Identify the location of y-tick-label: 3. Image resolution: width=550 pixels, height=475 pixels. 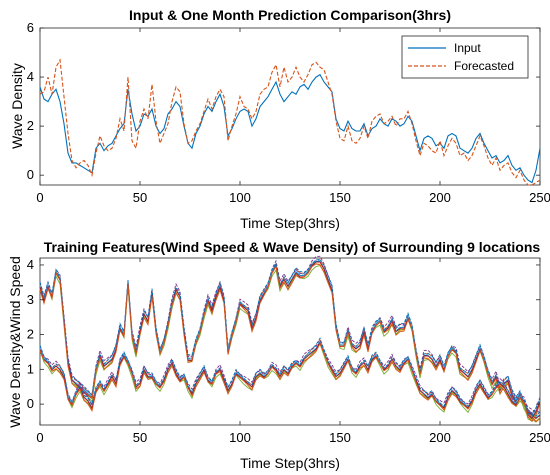
(30, 299).